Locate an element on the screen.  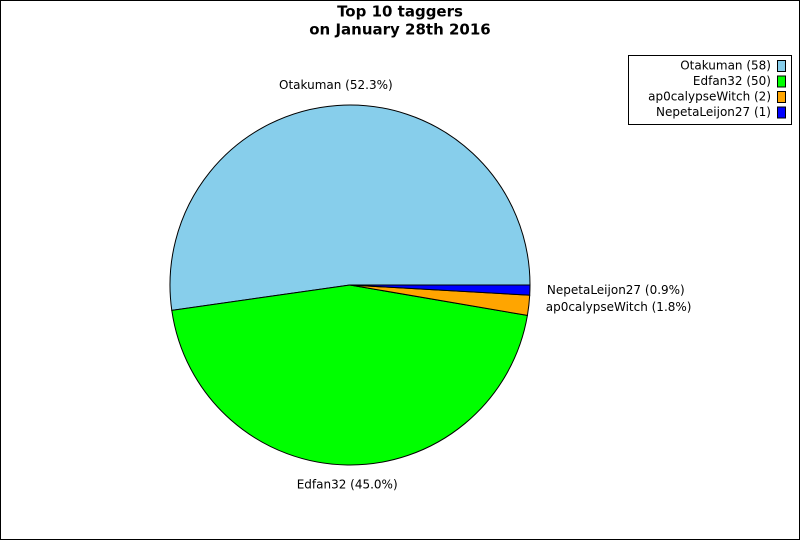
chart-title: on January 28th 2016 is located at coordinates (399, 30).